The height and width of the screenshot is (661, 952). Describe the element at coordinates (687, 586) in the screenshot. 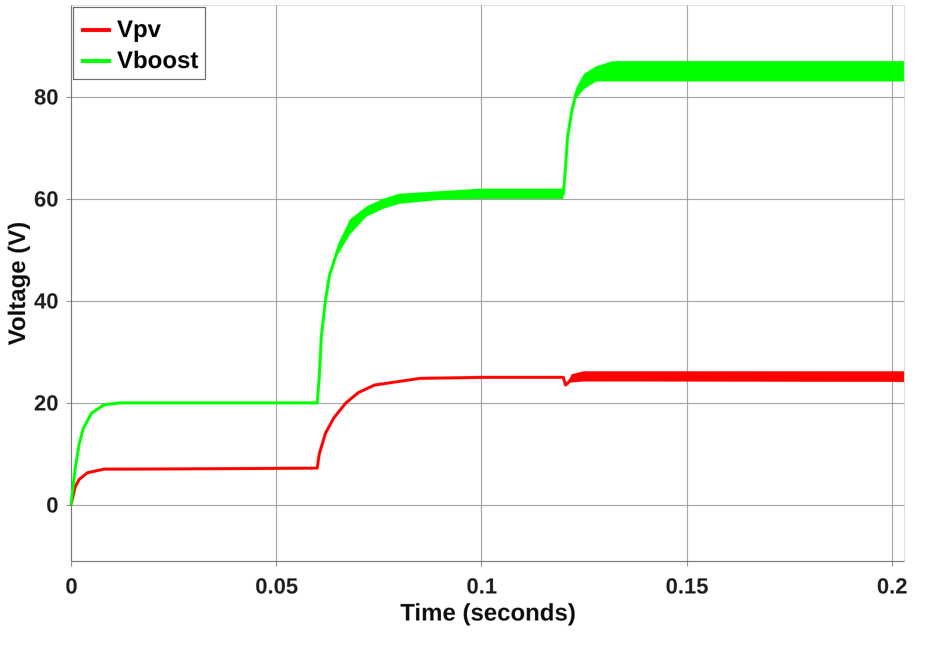

I see `x-tick-label: 0.15` at that location.